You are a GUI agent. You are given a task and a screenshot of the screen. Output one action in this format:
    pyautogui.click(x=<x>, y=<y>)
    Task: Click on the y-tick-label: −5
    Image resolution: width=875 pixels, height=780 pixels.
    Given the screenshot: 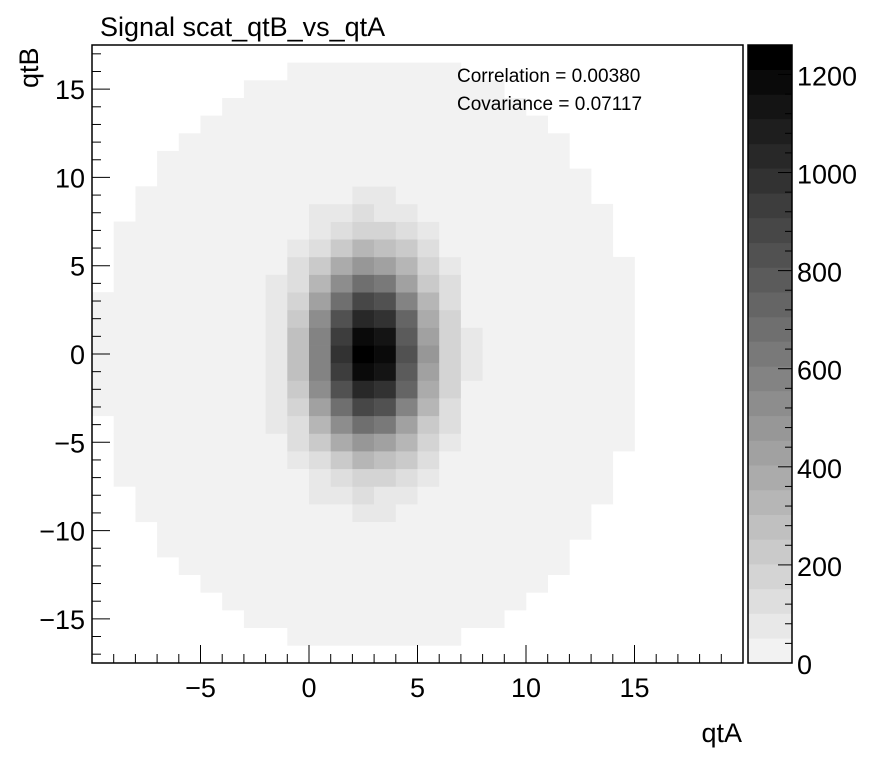 What is the action you would take?
    pyautogui.click(x=69, y=443)
    